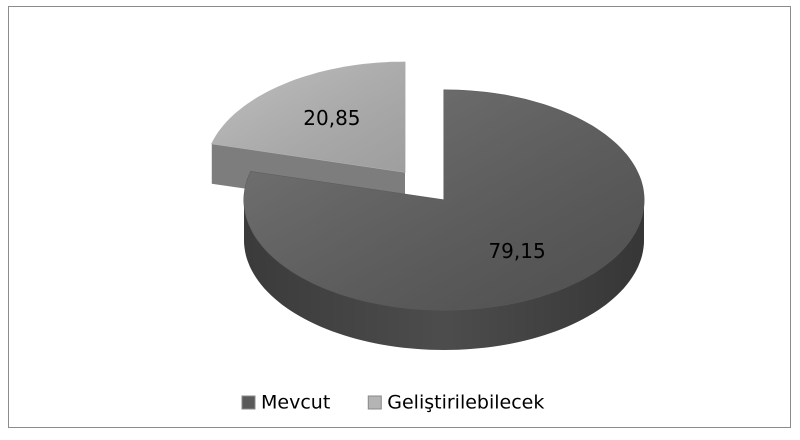  I want to click on slice-top-shade, so click(308, 117).